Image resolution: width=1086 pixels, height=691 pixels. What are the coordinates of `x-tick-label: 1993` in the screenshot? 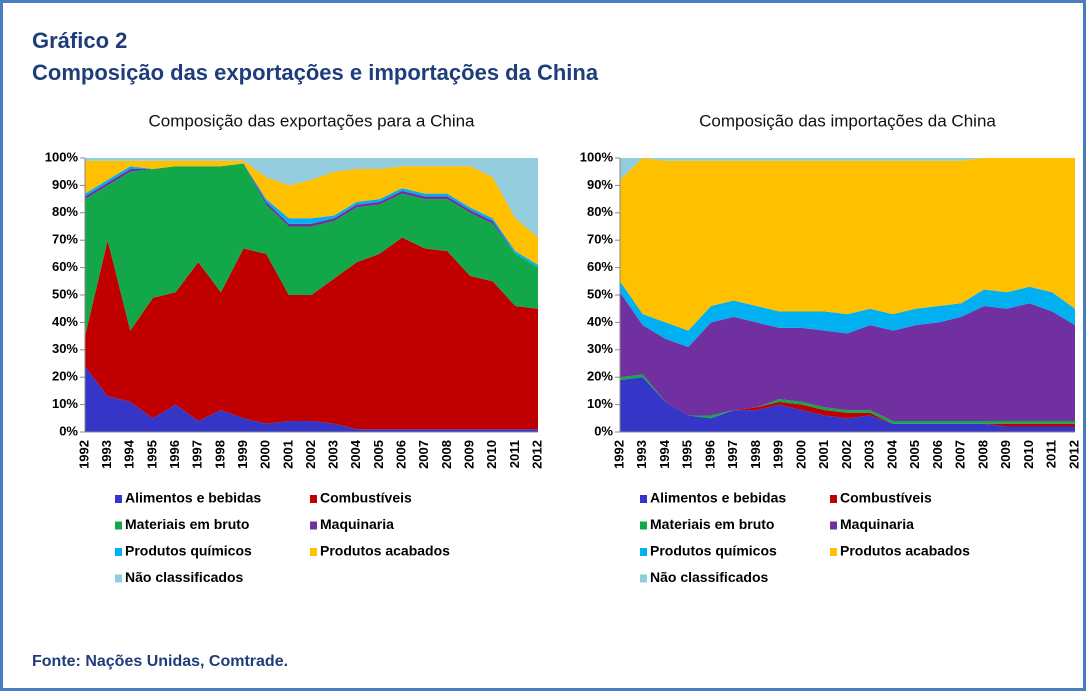 It's located at (641, 454).